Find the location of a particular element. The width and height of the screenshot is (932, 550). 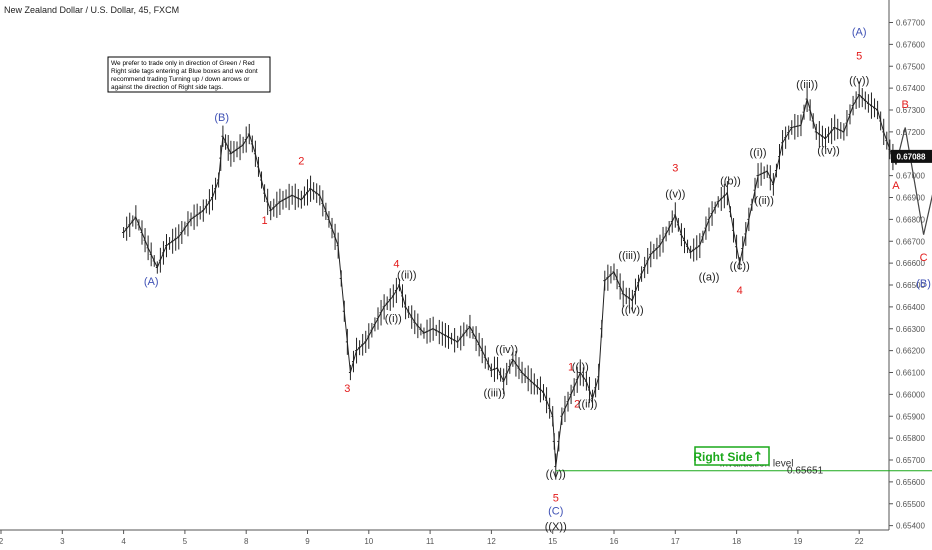

y-tick-label: 0.67600 is located at coordinates (910, 44).